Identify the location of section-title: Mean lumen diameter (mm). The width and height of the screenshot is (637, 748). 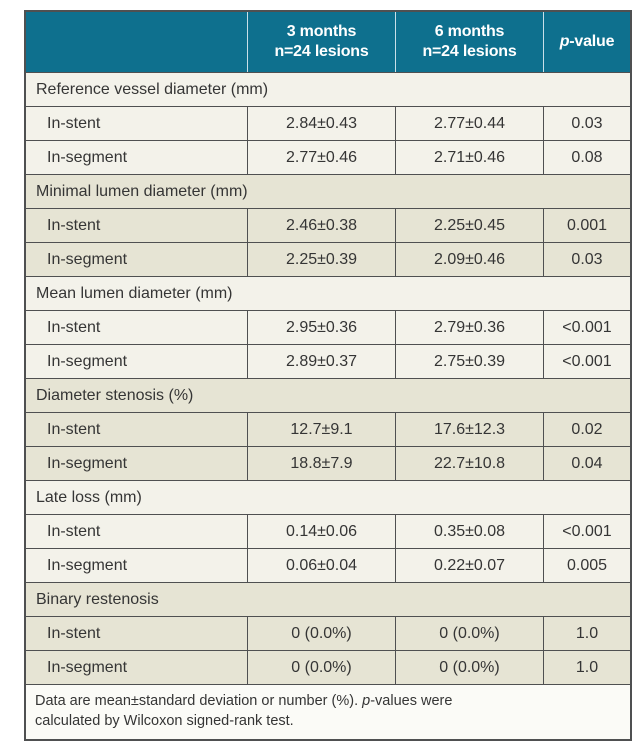
(134, 293).